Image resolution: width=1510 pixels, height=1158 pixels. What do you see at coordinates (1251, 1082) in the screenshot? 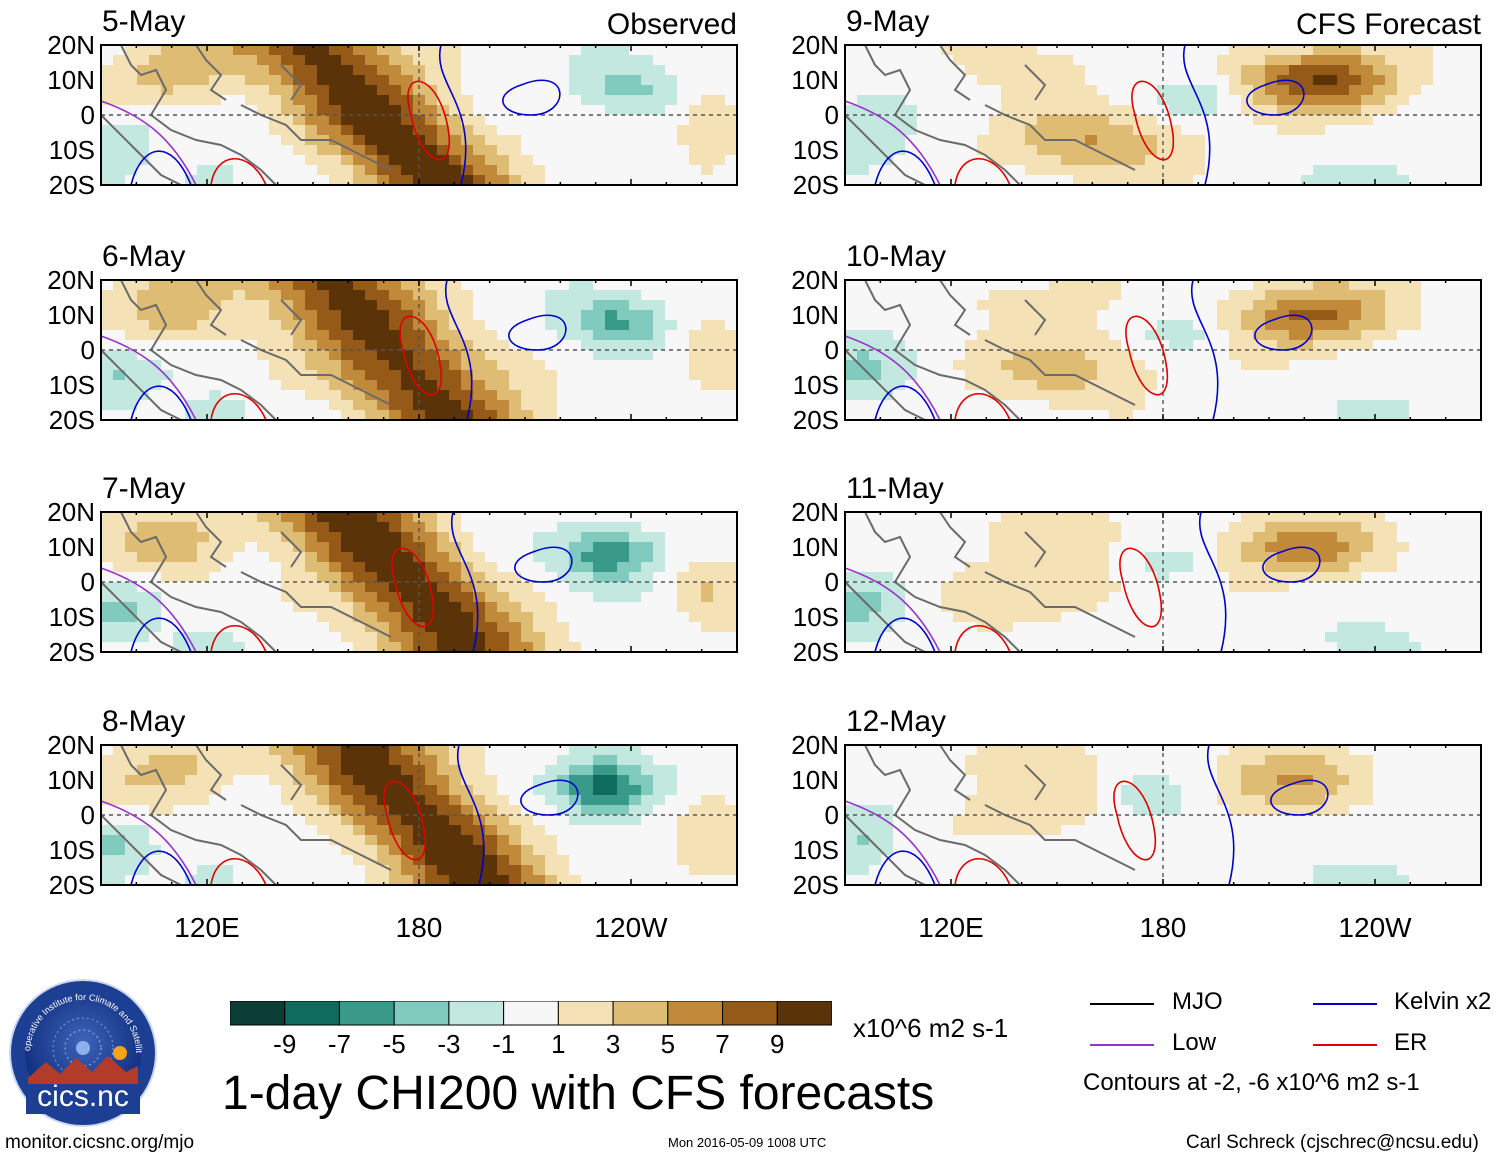
I see `contours-note: Contours at -2, -6 x10^6 m2 s-1` at bounding box center [1251, 1082].